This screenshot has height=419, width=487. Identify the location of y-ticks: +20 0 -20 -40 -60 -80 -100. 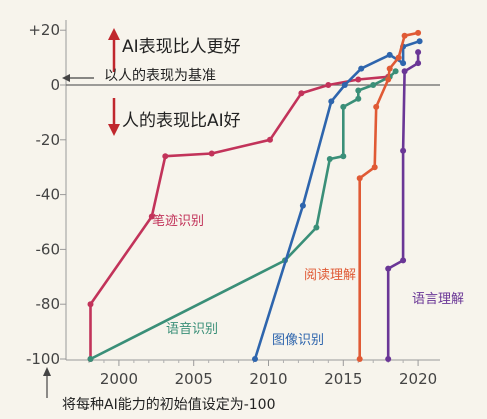
(46, 194).